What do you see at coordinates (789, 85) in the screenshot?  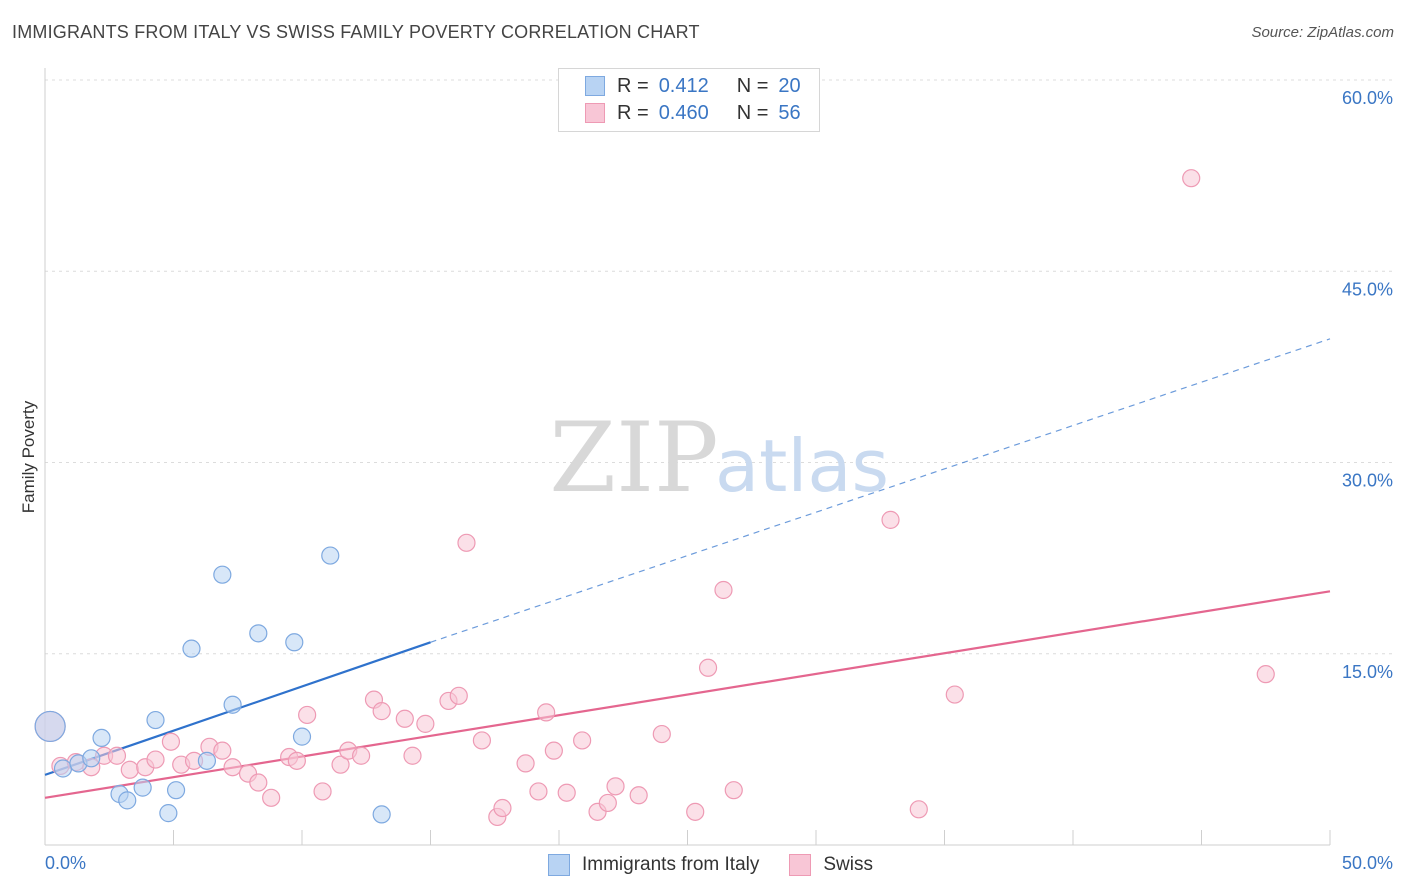 I see `italy-n-value: 20` at bounding box center [789, 85].